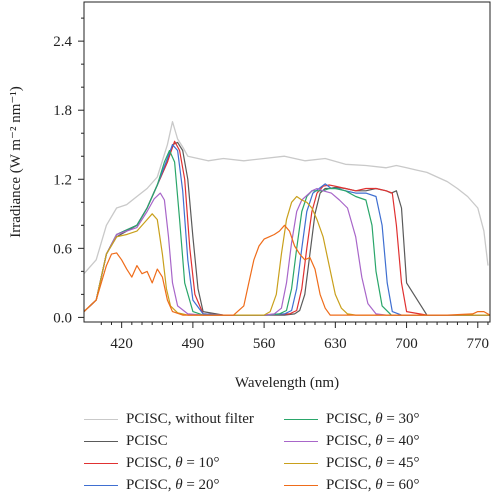 The image size is (493, 500). Describe the element at coordinates (121, 344) in the screenshot. I see `x-tick-label: 420` at that location.